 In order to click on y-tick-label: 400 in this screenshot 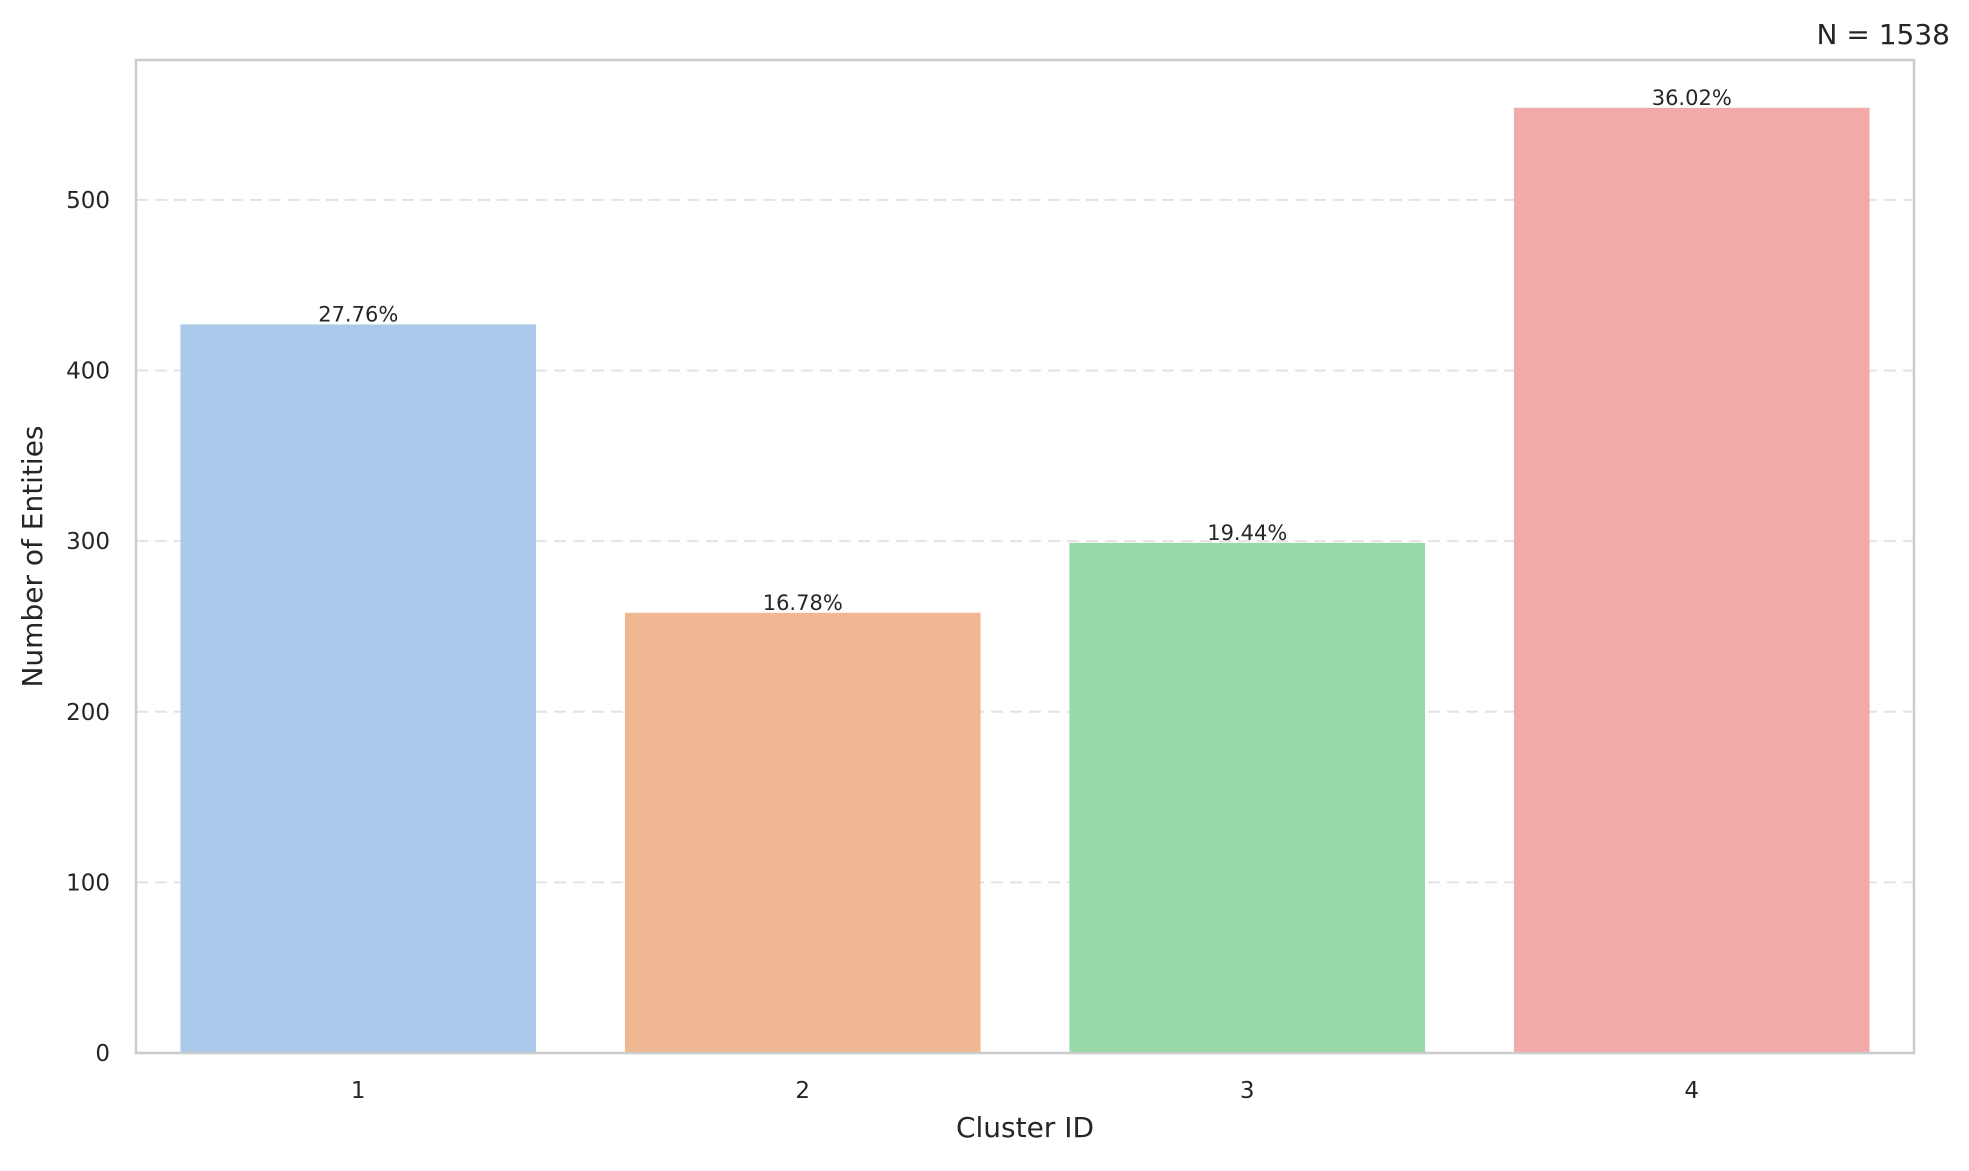, I will do `click(88, 372)`.